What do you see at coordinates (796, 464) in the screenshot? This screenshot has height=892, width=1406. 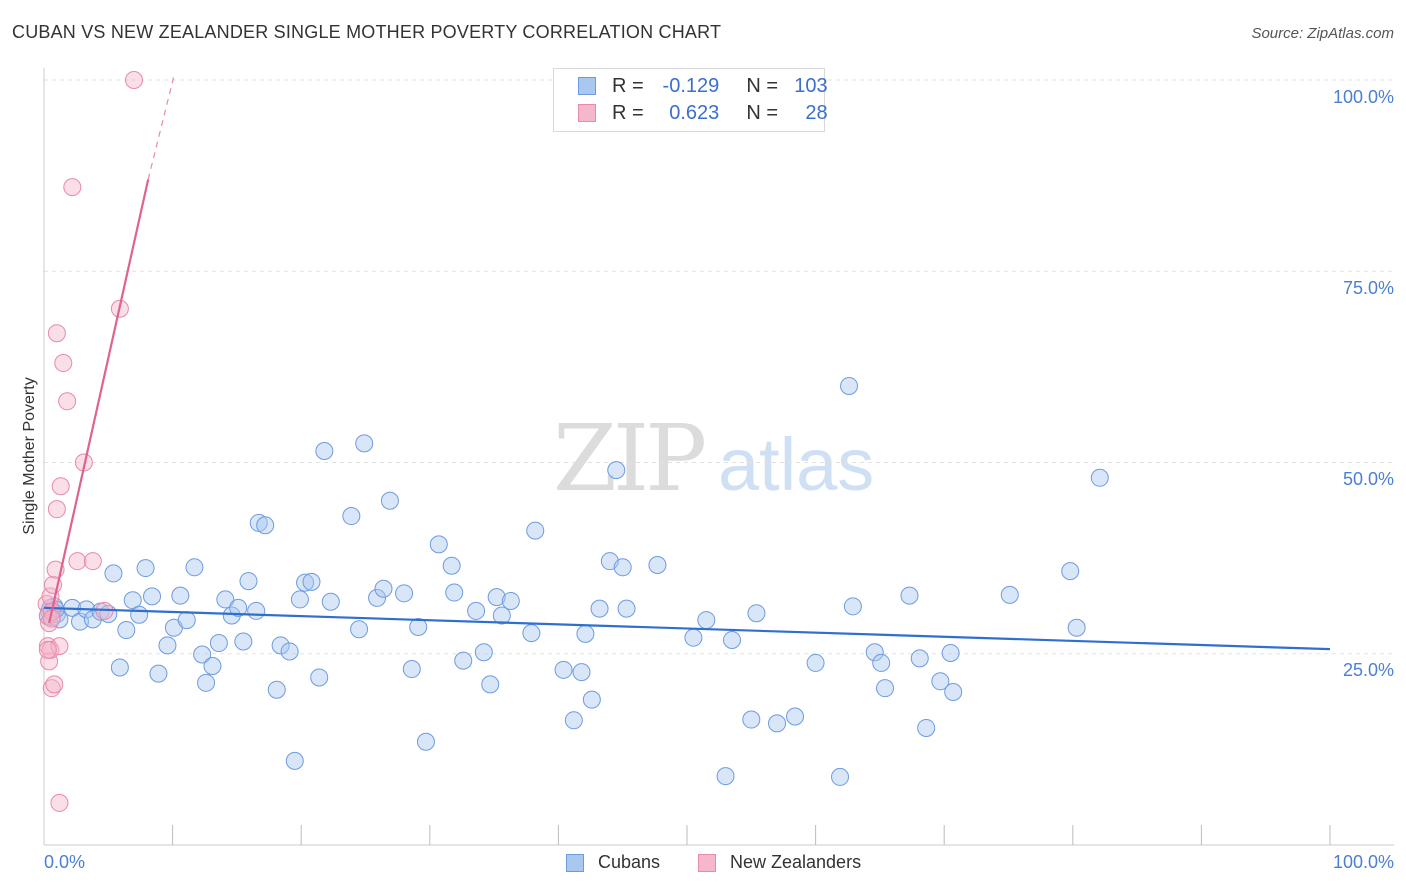 I see `watermark-atlas: atlas` at bounding box center [796, 464].